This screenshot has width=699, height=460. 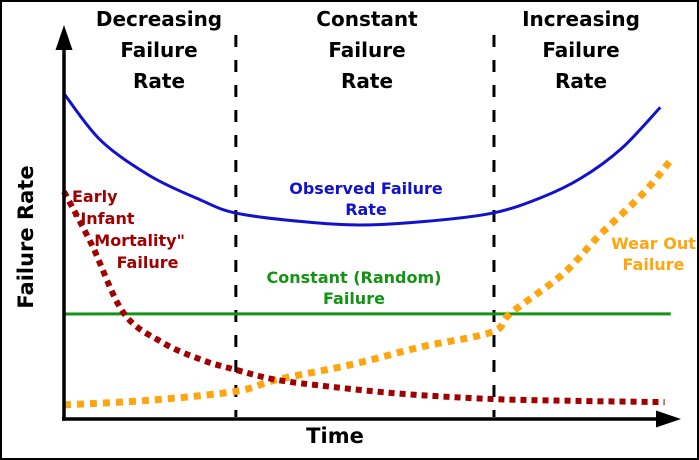 What do you see at coordinates (354, 288) in the screenshot?
I see `constant-random-failure-label: Constant (Random) Failure` at bounding box center [354, 288].